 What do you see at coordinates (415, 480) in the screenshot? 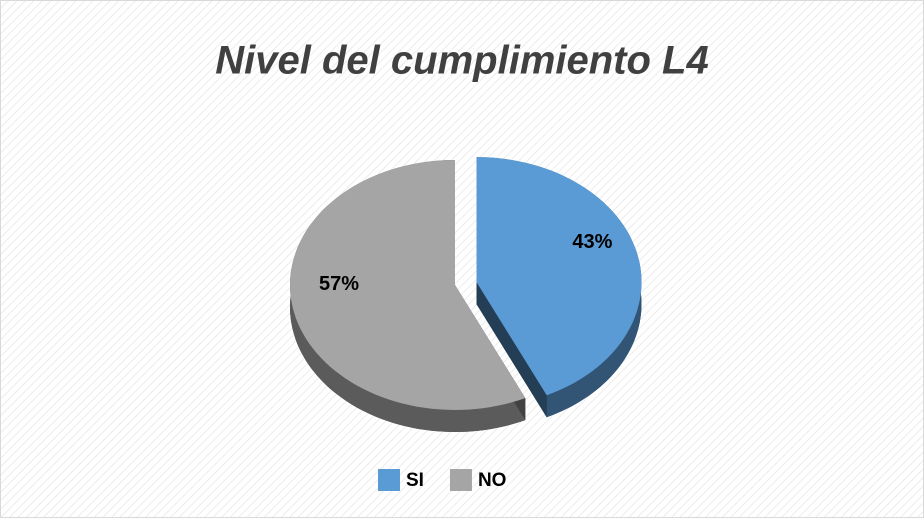
I see `legend-label: SI` at bounding box center [415, 480].